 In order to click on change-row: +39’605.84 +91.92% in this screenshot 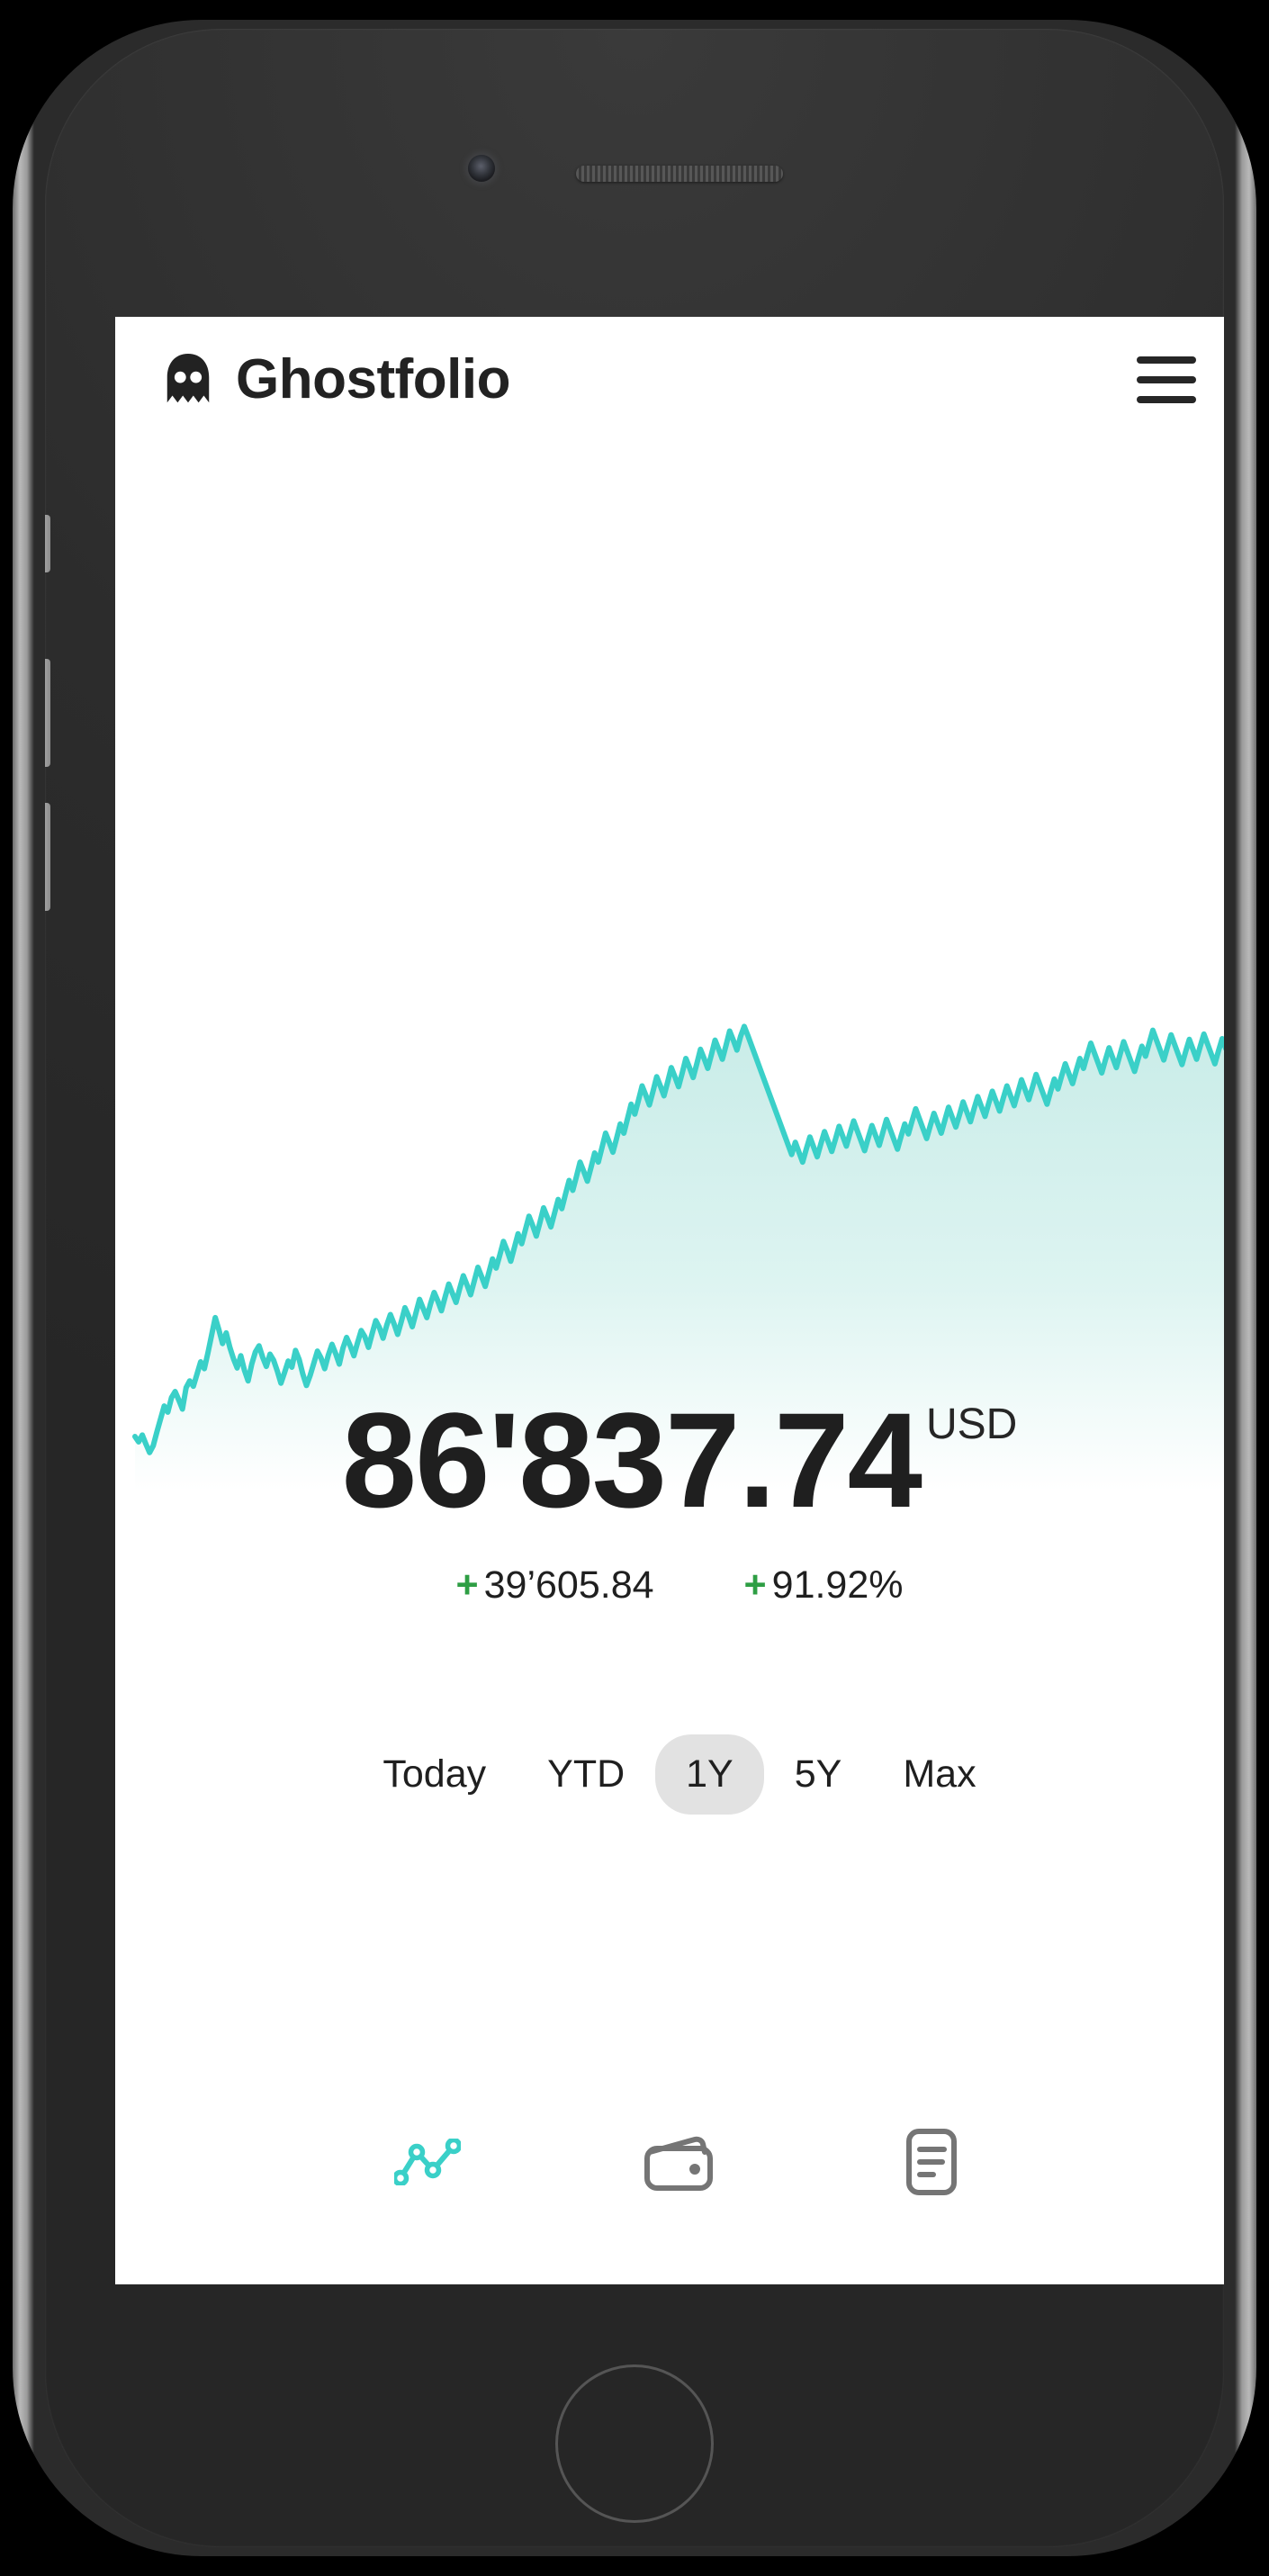, I will do `click(669, 1585)`.